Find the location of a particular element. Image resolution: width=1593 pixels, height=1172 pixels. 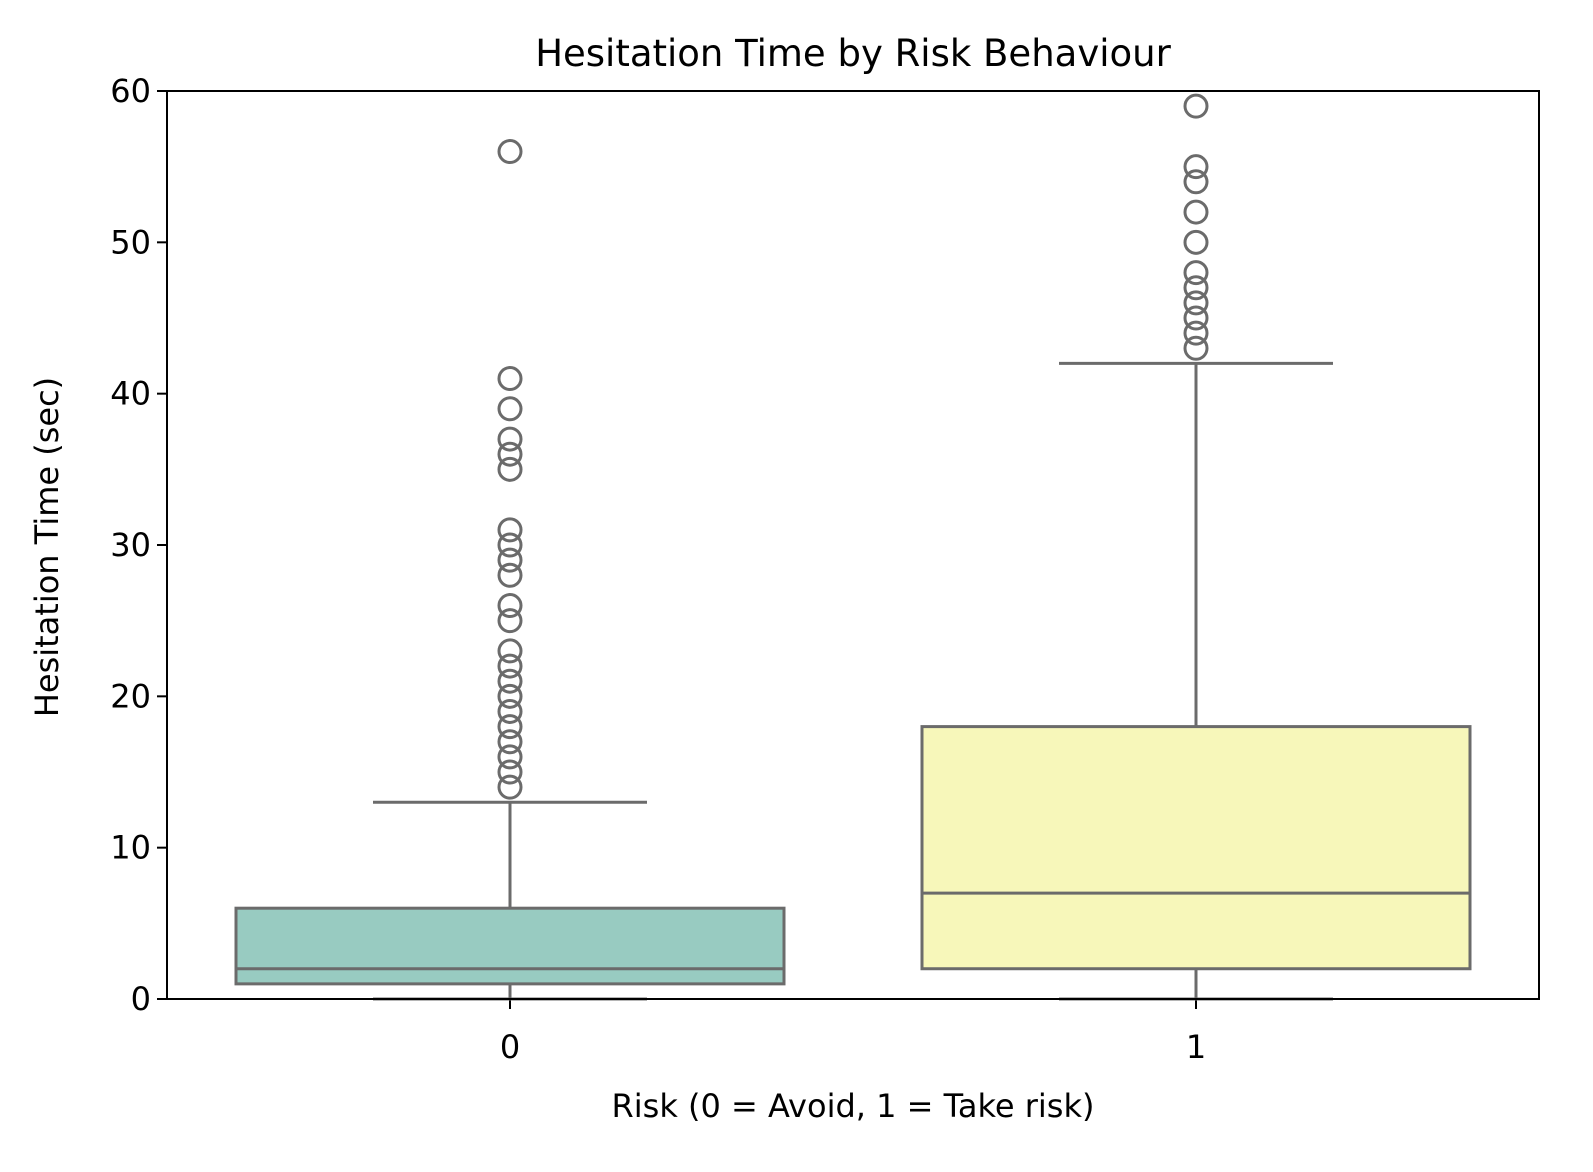

x-axis-label: Risk (0 = Avoid, 1 = Take risk) is located at coordinates (853, 1106).